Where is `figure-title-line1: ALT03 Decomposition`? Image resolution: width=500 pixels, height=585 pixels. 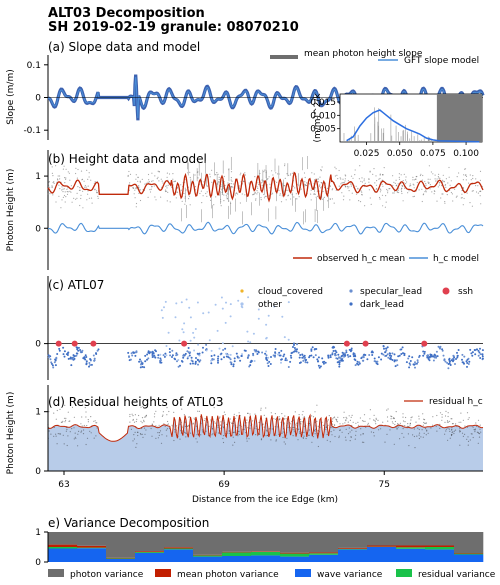 figure-title-line1: ALT03 Decomposition is located at coordinates (126, 13).